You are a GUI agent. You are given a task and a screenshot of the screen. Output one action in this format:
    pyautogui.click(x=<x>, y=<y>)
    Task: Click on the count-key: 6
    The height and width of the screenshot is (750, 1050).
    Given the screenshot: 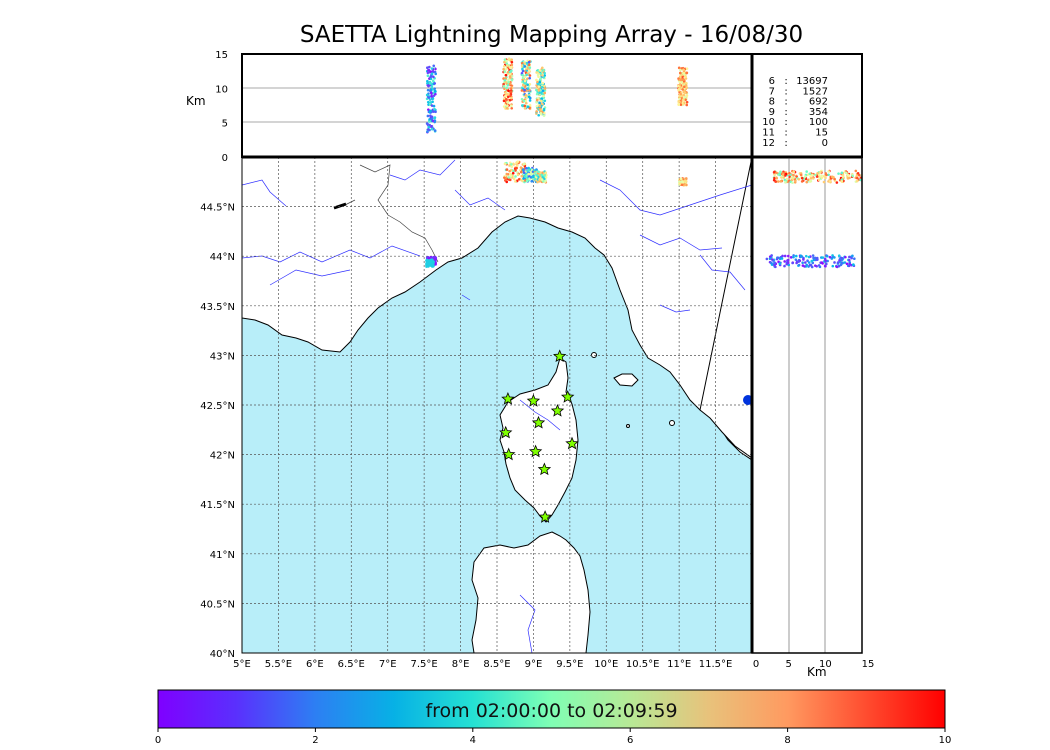 What is the action you would take?
    pyautogui.click(x=772, y=81)
    